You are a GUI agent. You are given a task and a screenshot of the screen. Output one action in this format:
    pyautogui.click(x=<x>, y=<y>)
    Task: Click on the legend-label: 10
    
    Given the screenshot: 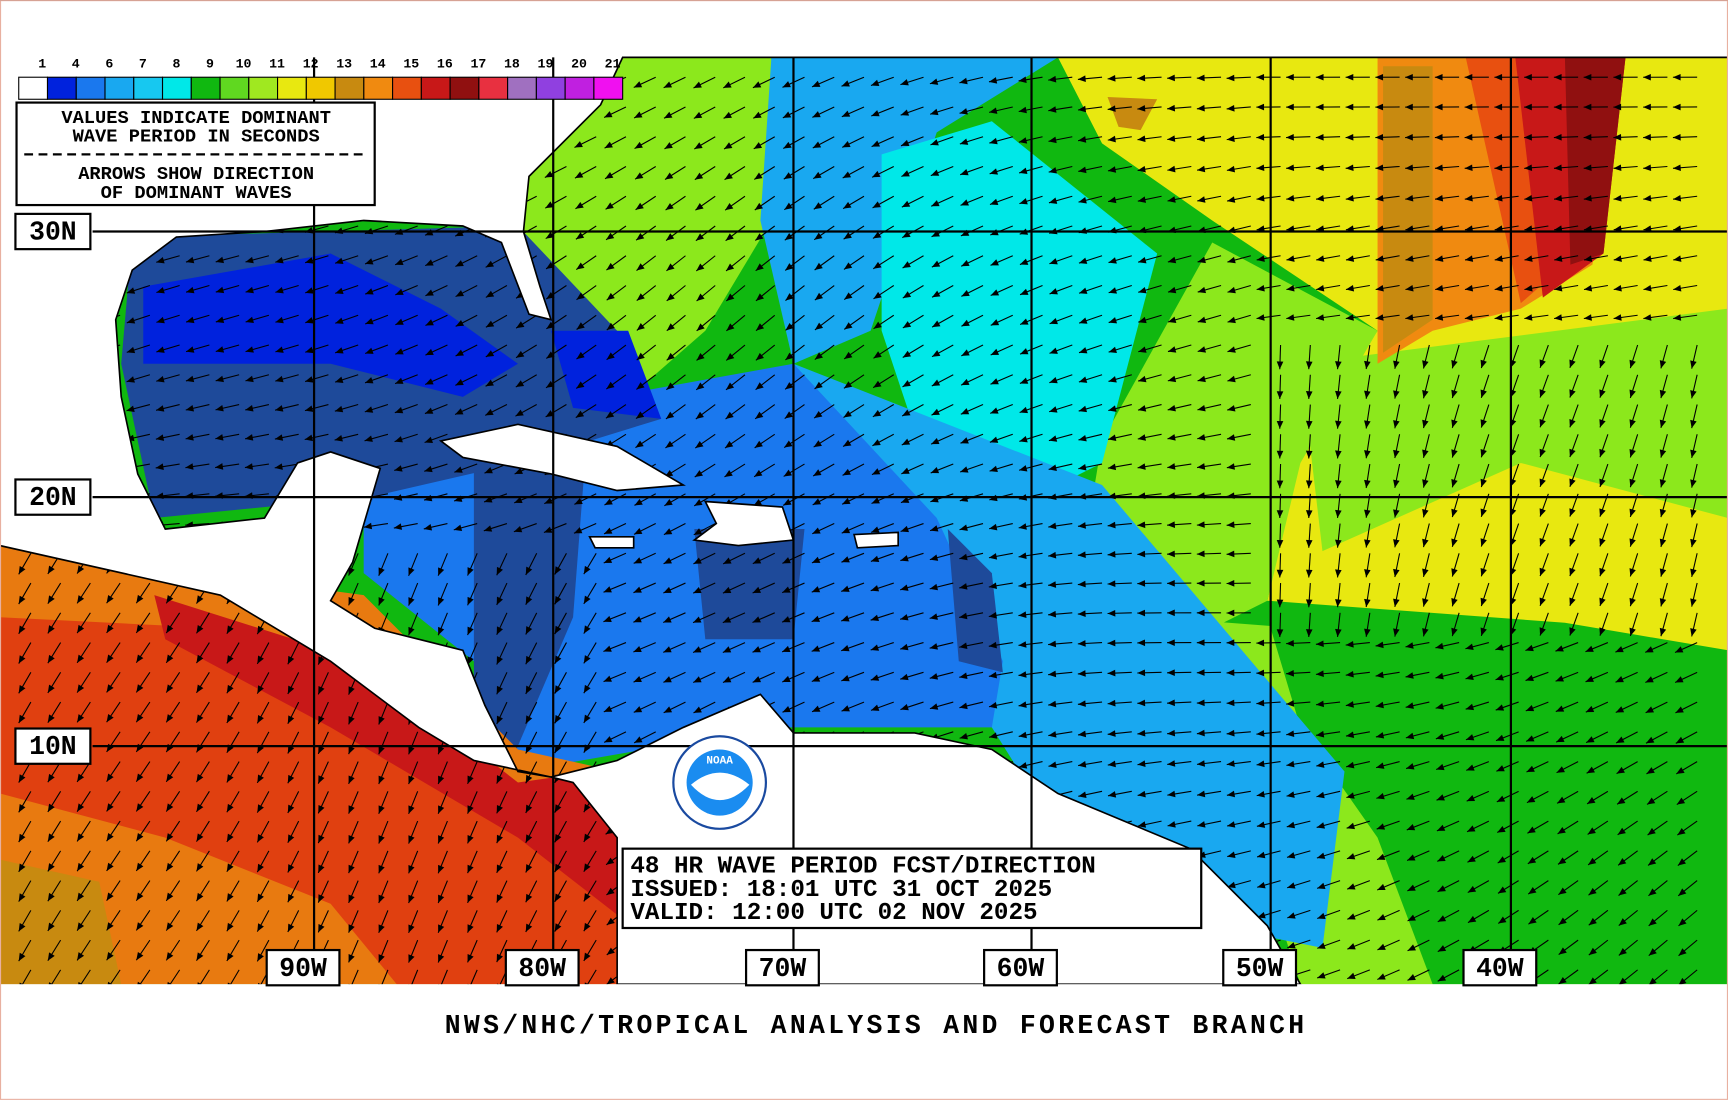 What is the action you would take?
    pyautogui.click(x=244, y=64)
    